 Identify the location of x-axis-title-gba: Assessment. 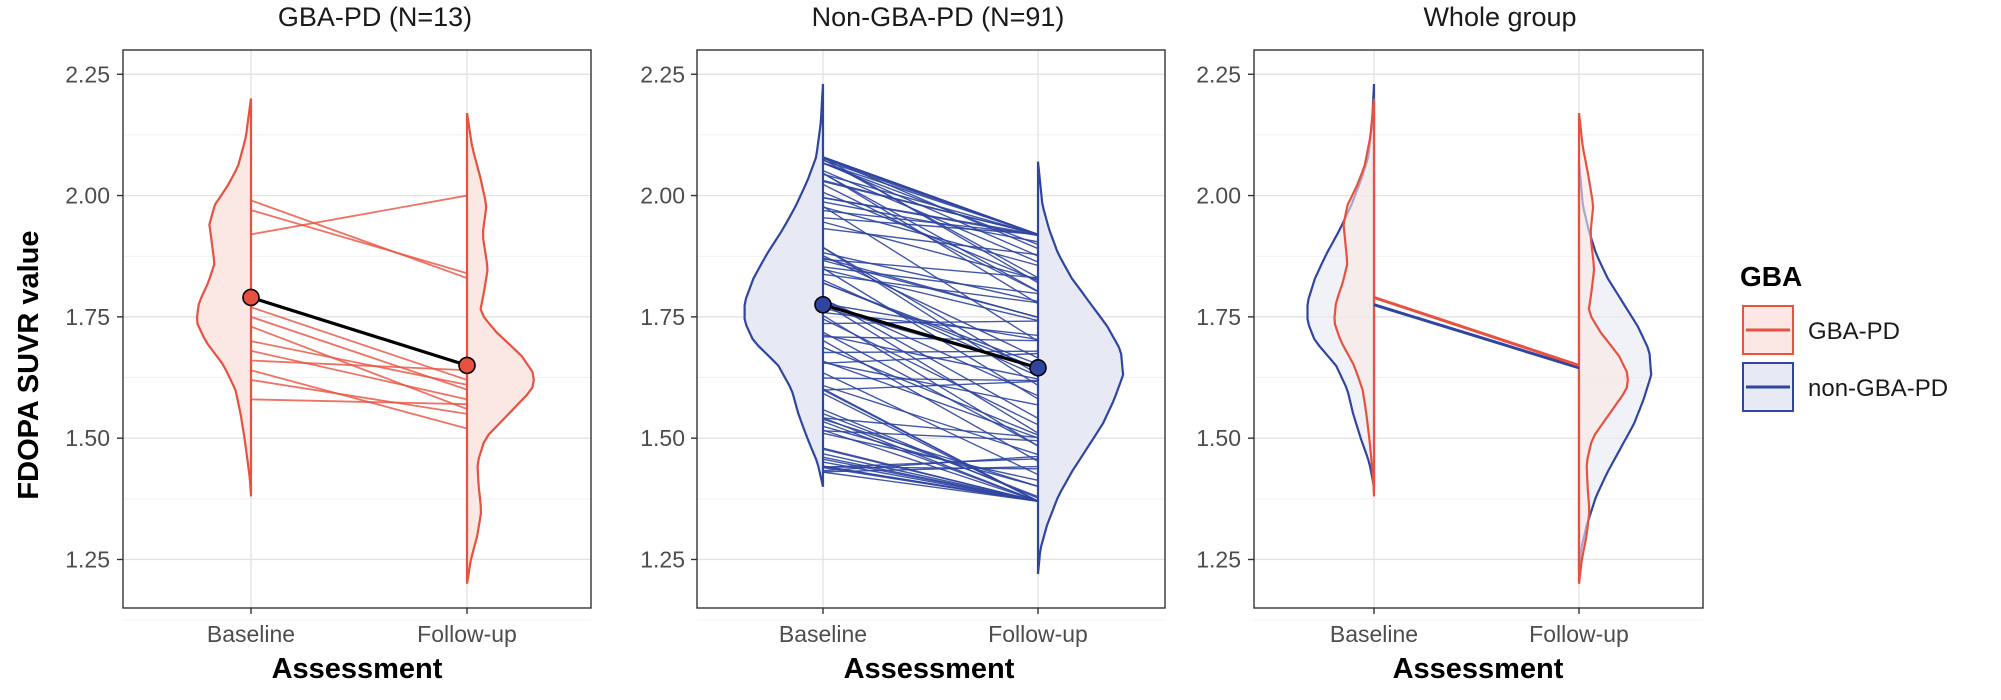
(357, 669).